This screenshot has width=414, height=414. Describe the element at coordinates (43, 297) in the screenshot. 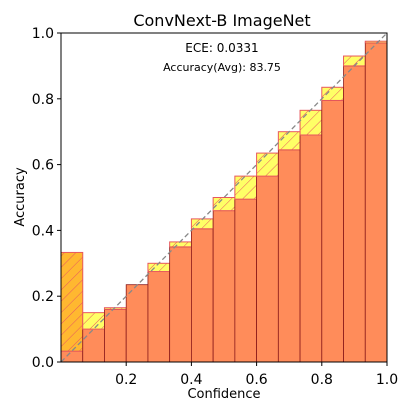

I see `y-tick-label: 0.2` at that location.